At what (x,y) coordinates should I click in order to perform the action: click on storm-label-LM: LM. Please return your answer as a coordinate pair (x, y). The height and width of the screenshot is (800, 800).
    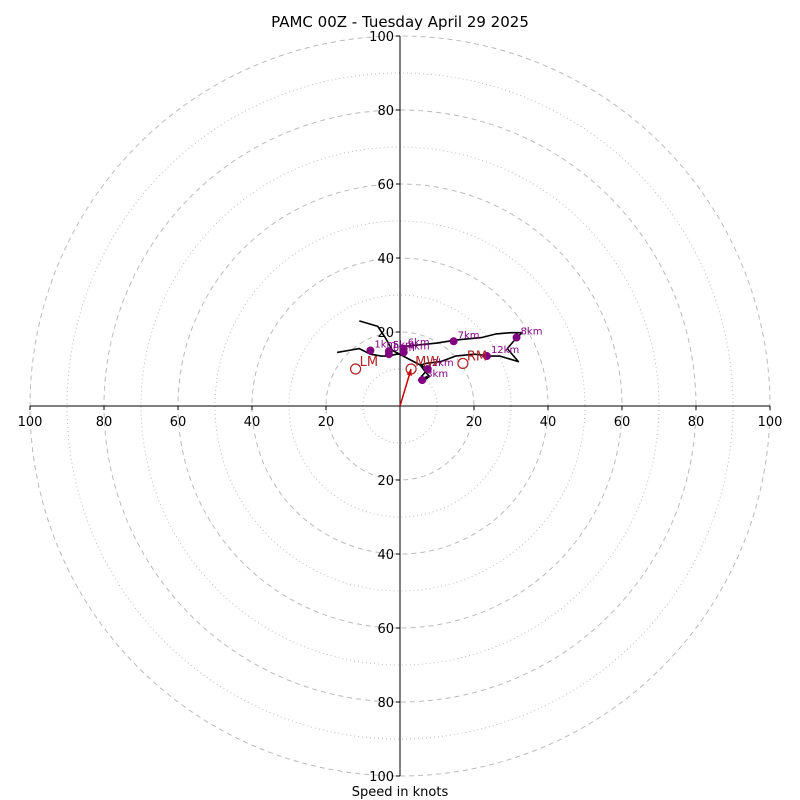
    Looking at the image, I should click on (369, 362).